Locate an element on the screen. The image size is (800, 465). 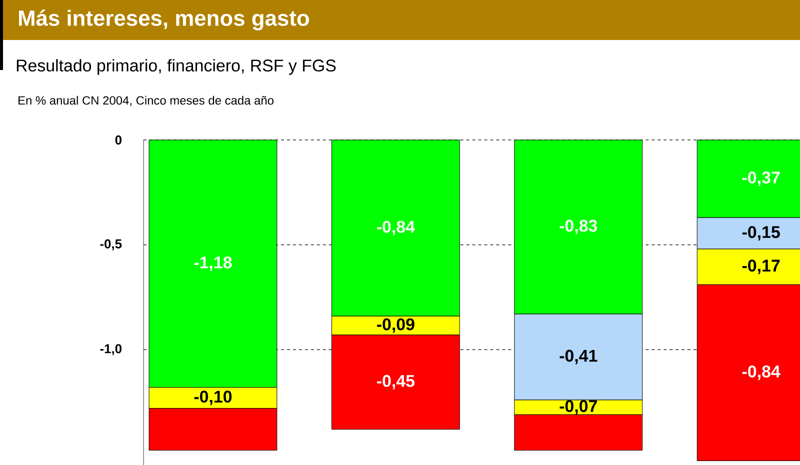
y-tick-label: -0,5 is located at coordinates (111, 244).